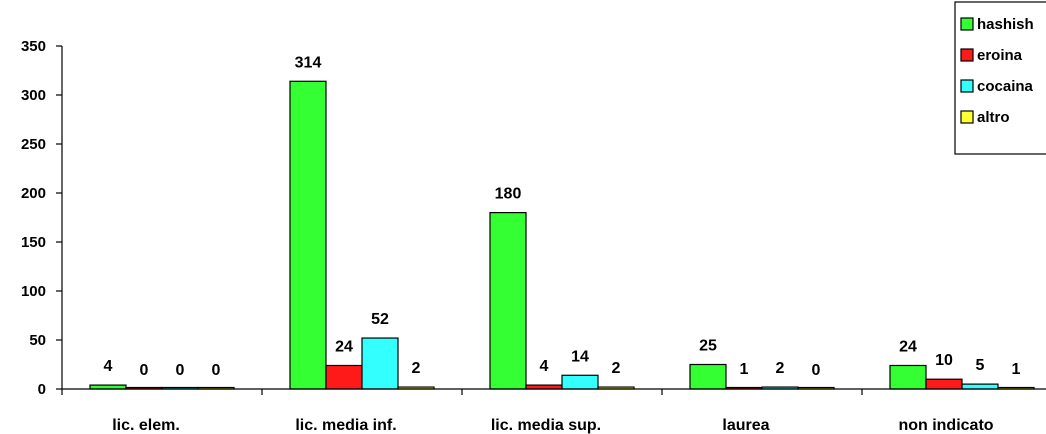 The height and width of the screenshot is (434, 1046). I want to click on legend: hashish eroina cocaina altro, so click(1000, 78).